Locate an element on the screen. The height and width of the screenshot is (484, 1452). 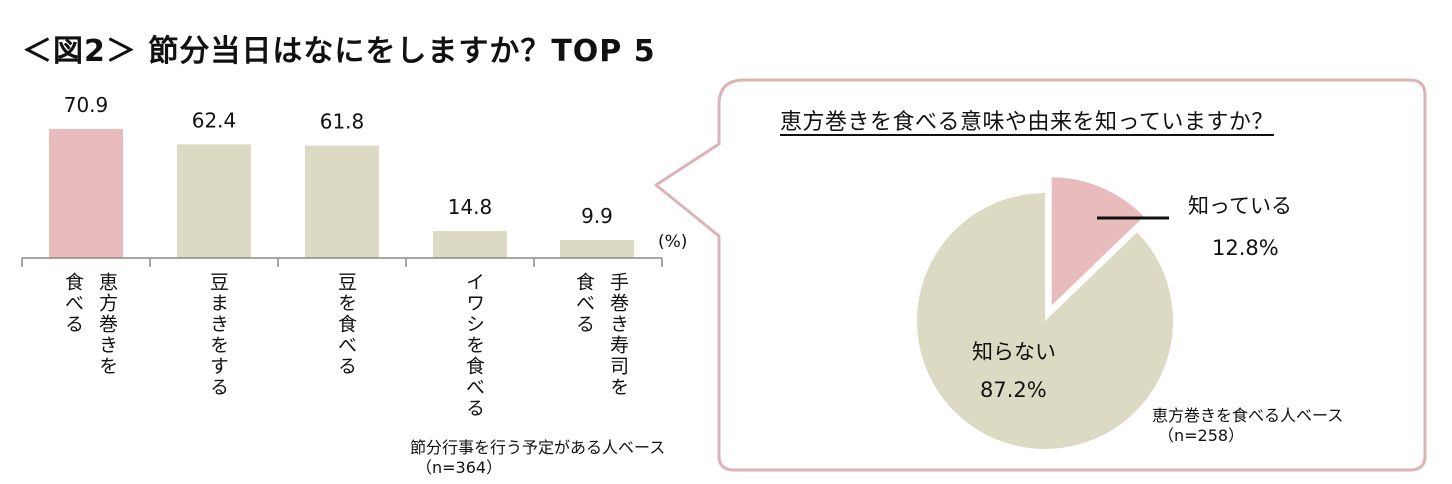
pie-base-note: 恵方巻きを食べる人ベース （n=258） is located at coordinates (1247, 426).